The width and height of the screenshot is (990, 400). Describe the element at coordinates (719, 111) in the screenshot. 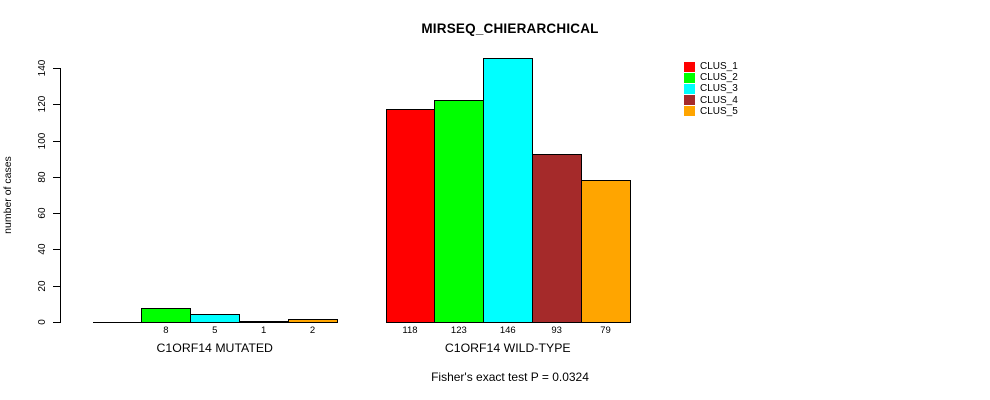

I see `legend-label: CLUS_5` at that location.